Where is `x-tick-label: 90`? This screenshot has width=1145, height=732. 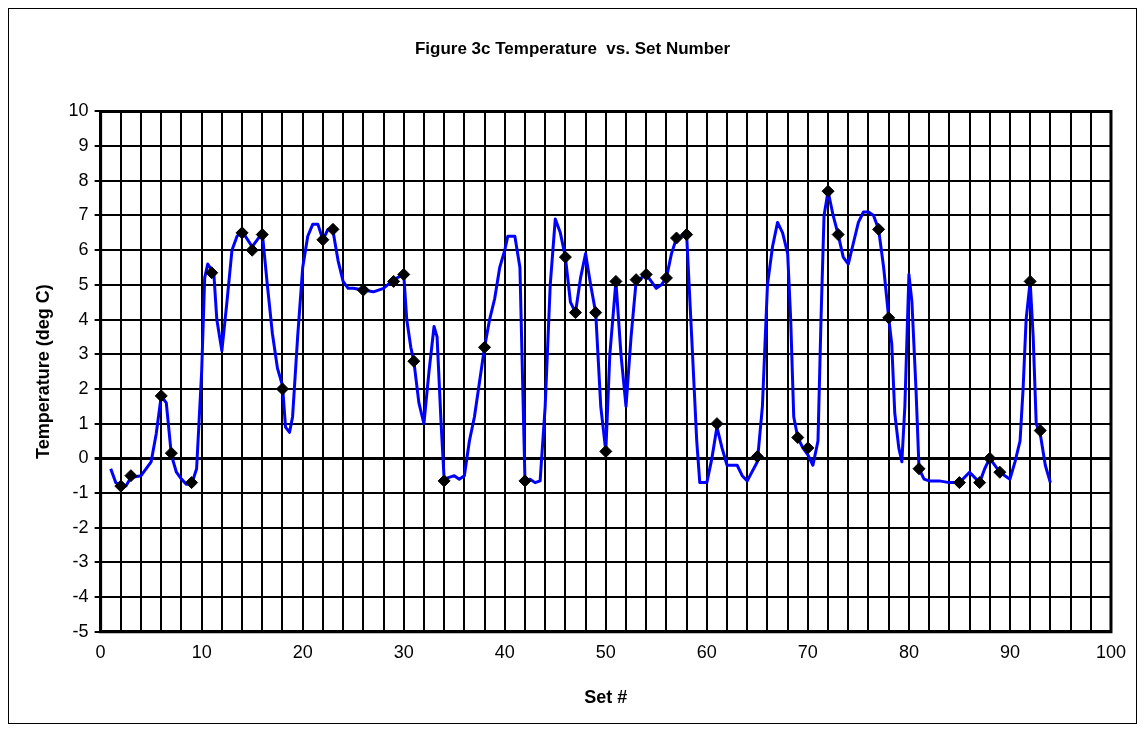 x-tick-label: 90 is located at coordinates (1009, 651).